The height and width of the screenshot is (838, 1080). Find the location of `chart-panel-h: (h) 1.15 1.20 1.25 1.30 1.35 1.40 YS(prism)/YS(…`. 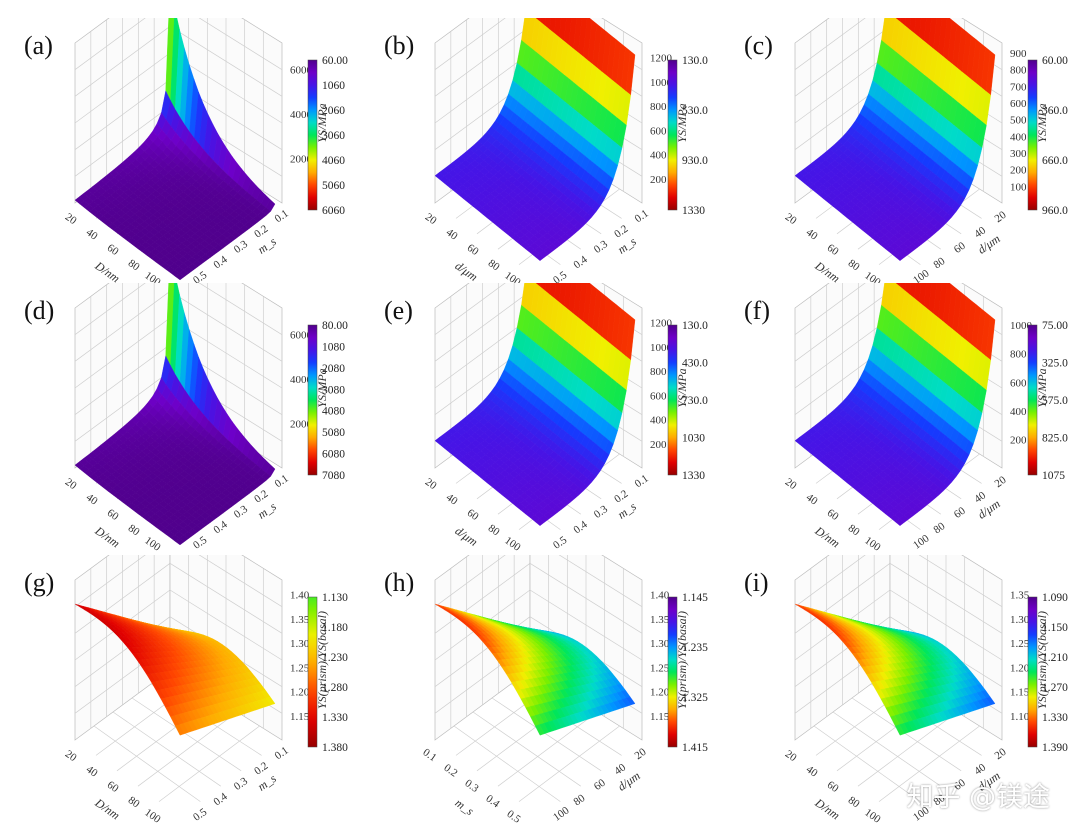

chart-panel-h: (h) 1.15 1.20 1.25 1.30 1.35 1.40 YS(prism)/YS(… is located at coordinates (540, 694).